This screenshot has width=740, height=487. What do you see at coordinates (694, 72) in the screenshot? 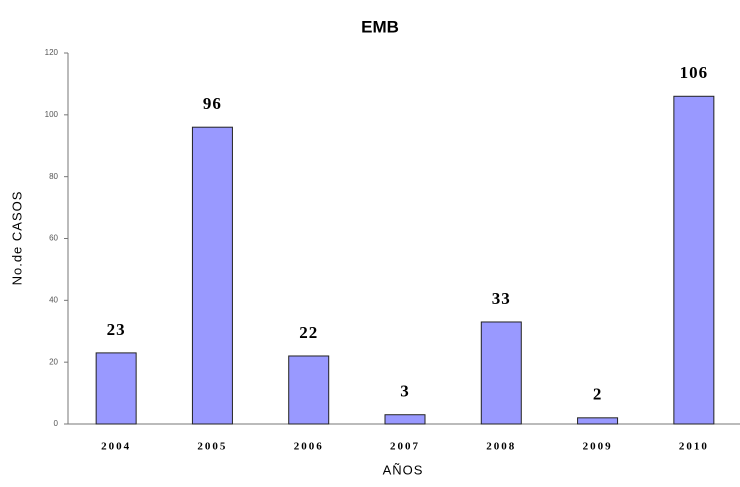
I see `data-label: 106` at bounding box center [694, 72].